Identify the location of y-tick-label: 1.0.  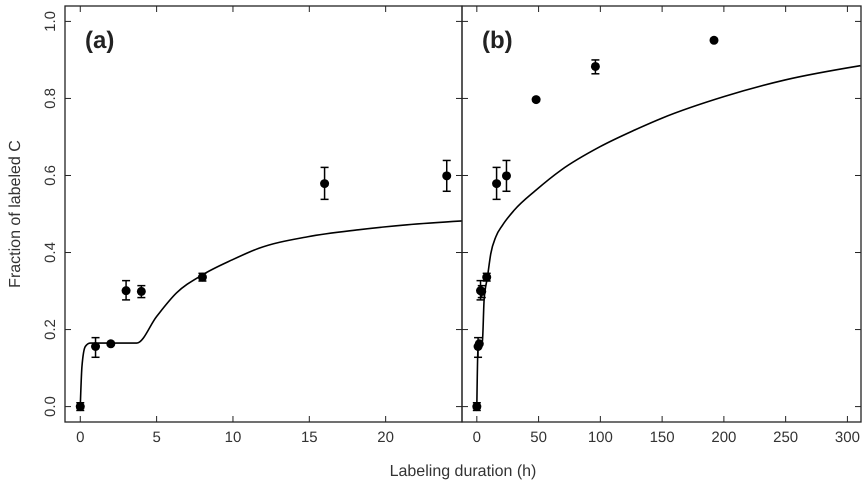
(50, 21).